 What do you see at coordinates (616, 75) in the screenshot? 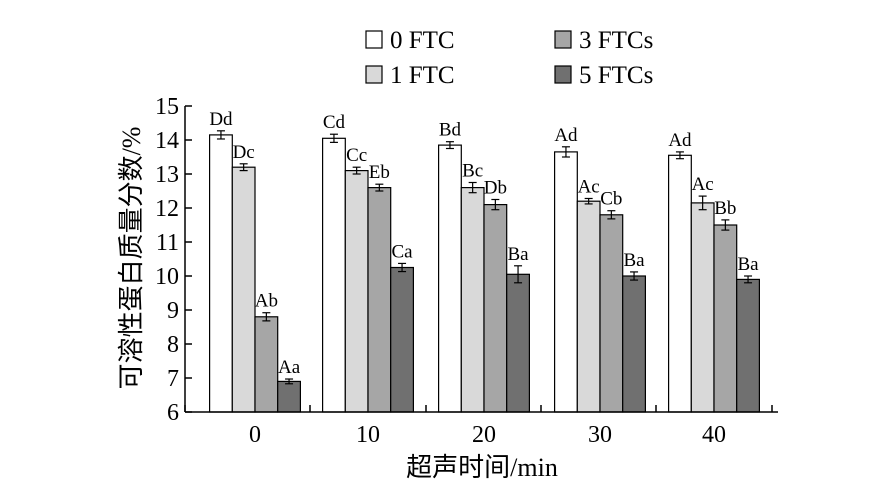
I see `legend-label: 5 FTCs` at bounding box center [616, 75].